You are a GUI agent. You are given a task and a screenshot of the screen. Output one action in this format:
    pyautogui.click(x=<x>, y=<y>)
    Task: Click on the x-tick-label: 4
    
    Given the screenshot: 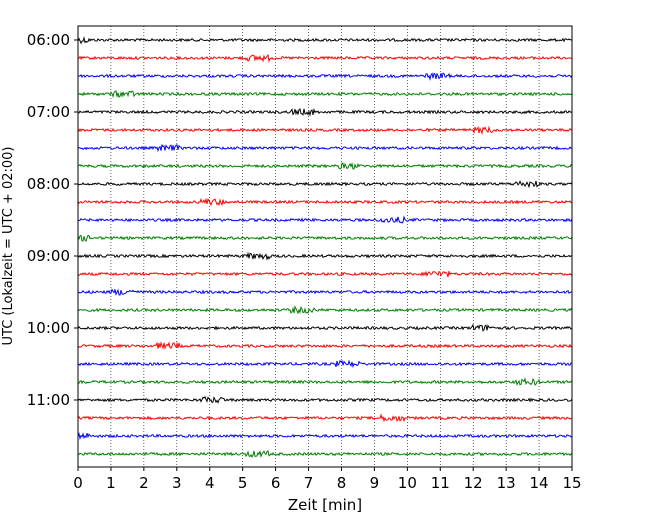 What is the action you would take?
    pyautogui.click(x=210, y=483)
    